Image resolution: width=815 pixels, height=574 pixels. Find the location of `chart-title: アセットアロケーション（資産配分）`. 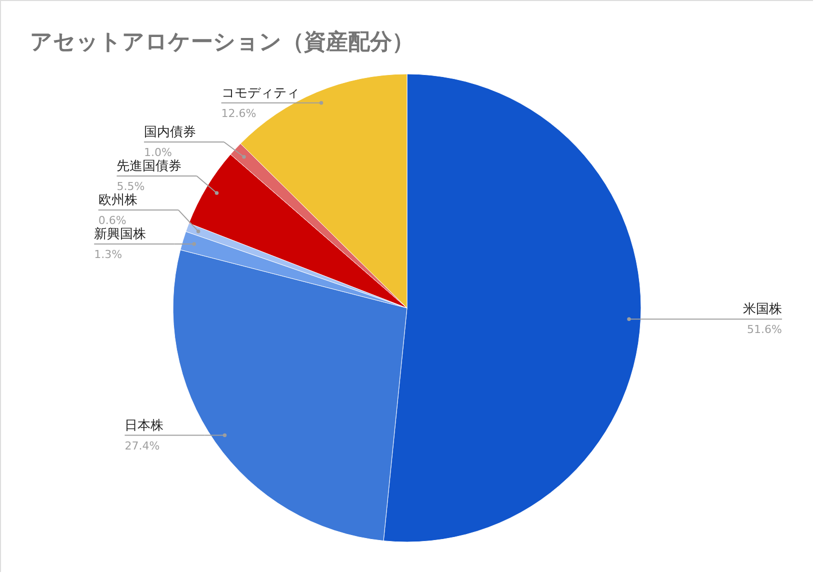

chart-title: アセットアロケーション（資産配分） is located at coordinates (222, 42).